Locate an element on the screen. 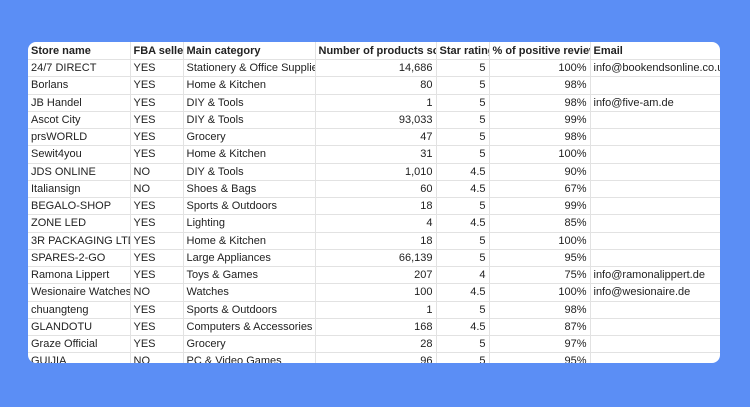 The height and width of the screenshot is (407, 750). table-cell: 14,686 is located at coordinates (375, 68).